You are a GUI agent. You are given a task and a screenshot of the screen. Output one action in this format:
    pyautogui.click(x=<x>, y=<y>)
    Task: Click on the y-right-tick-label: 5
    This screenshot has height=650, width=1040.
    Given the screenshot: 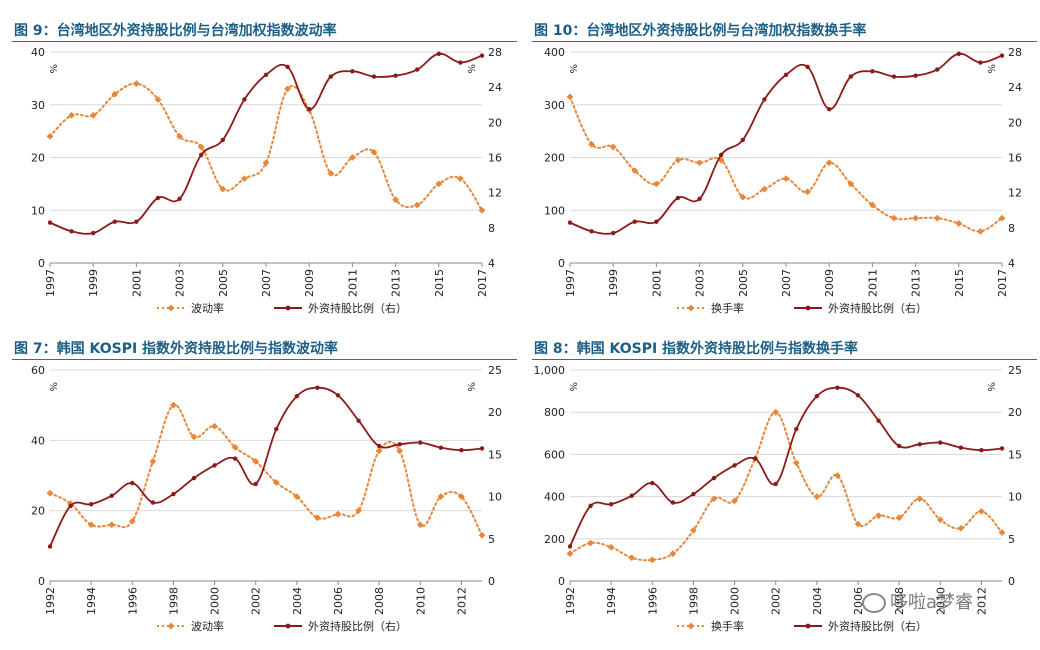 What is the action you would take?
    pyautogui.click(x=1011, y=539)
    